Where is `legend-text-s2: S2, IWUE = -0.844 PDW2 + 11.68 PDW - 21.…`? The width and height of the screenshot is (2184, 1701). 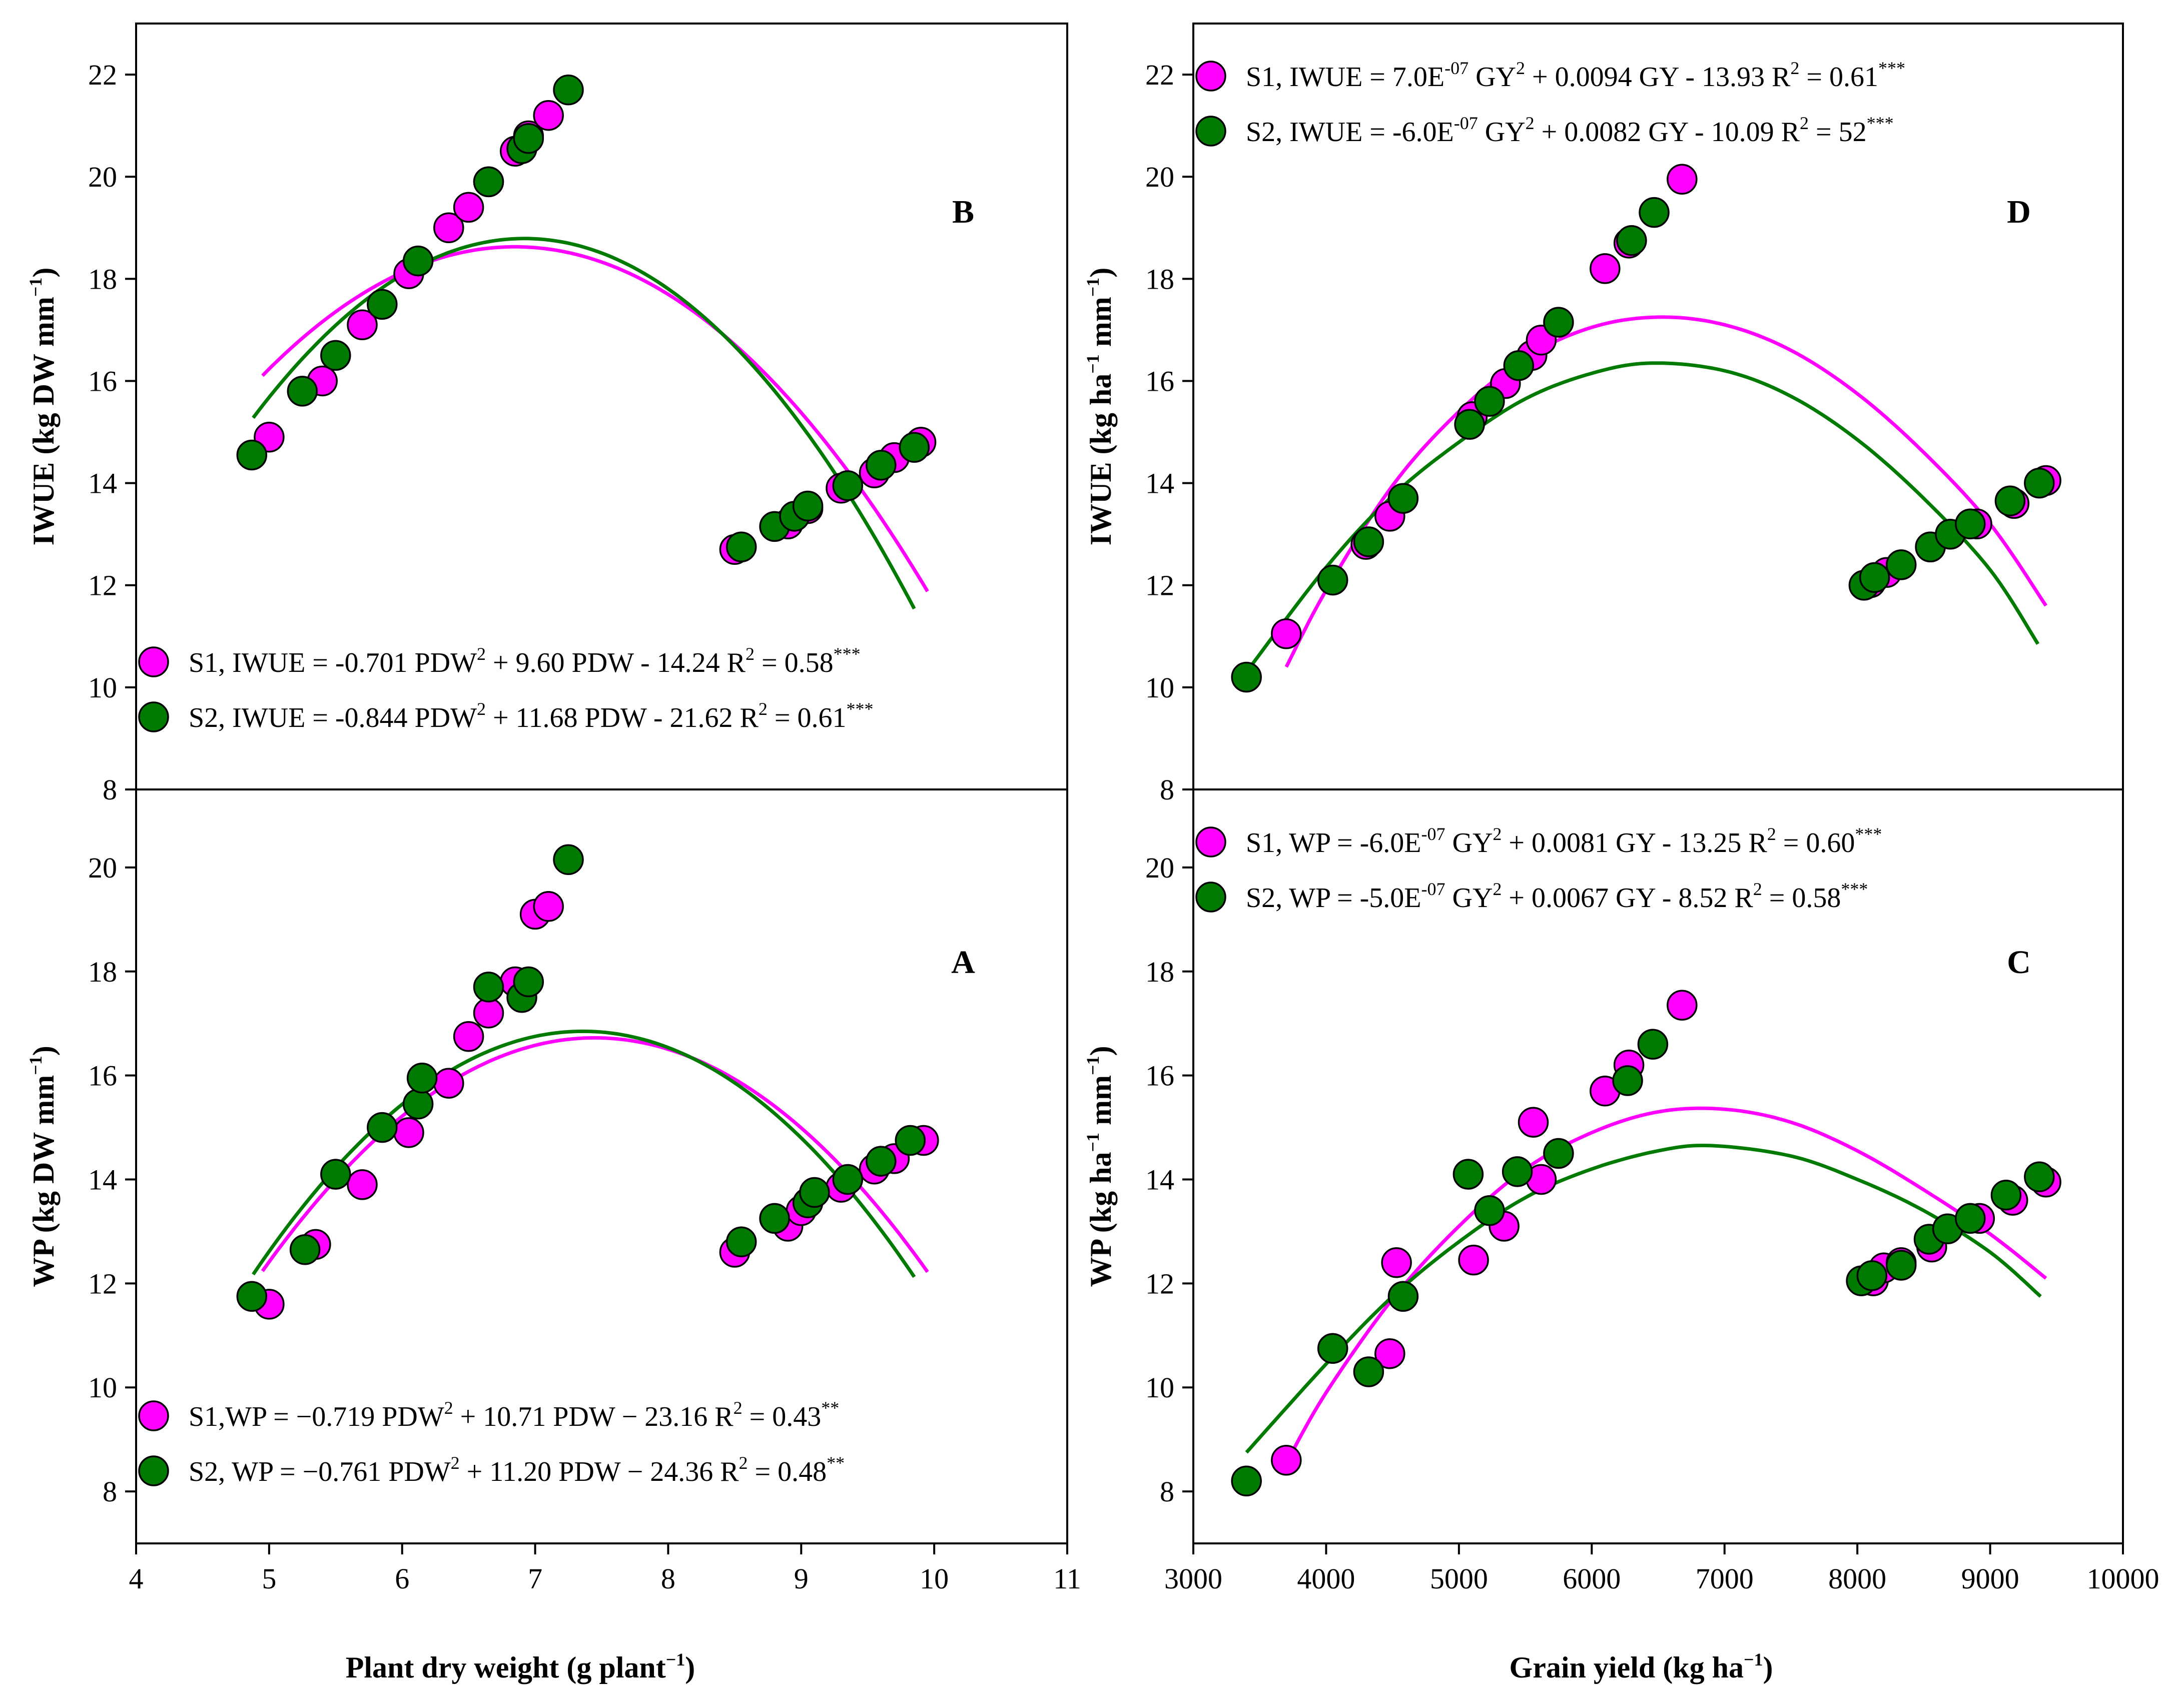
legend-text-s2: S2, IWUE = -0.844 PDW2 + 11.68 PDW - 21.… is located at coordinates (531, 716).